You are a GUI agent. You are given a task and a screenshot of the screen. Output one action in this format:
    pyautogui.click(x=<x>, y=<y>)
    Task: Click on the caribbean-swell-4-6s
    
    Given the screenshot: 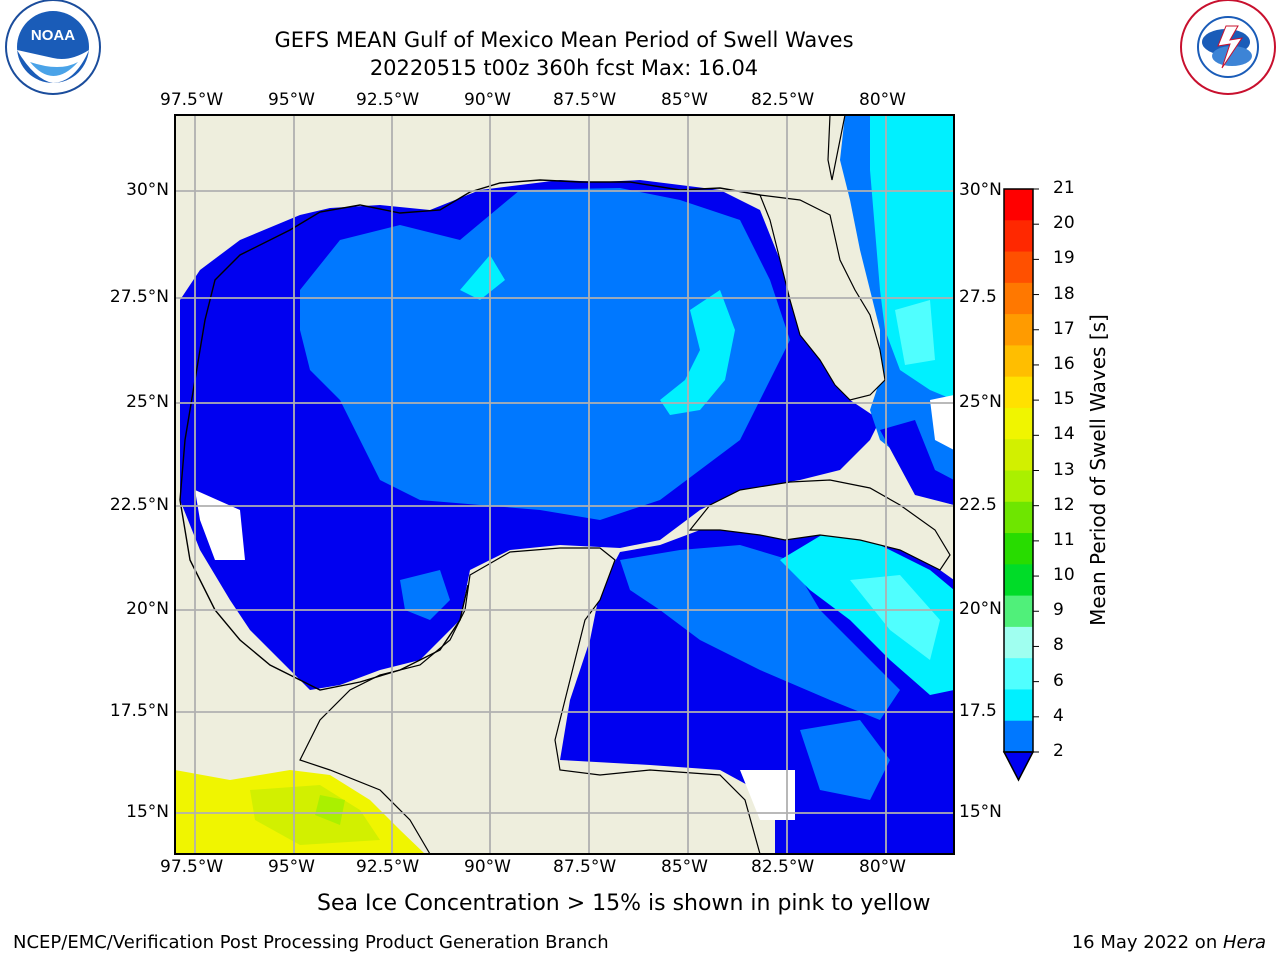 What is the action you would take?
    pyautogui.click(x=867, y=612)
    